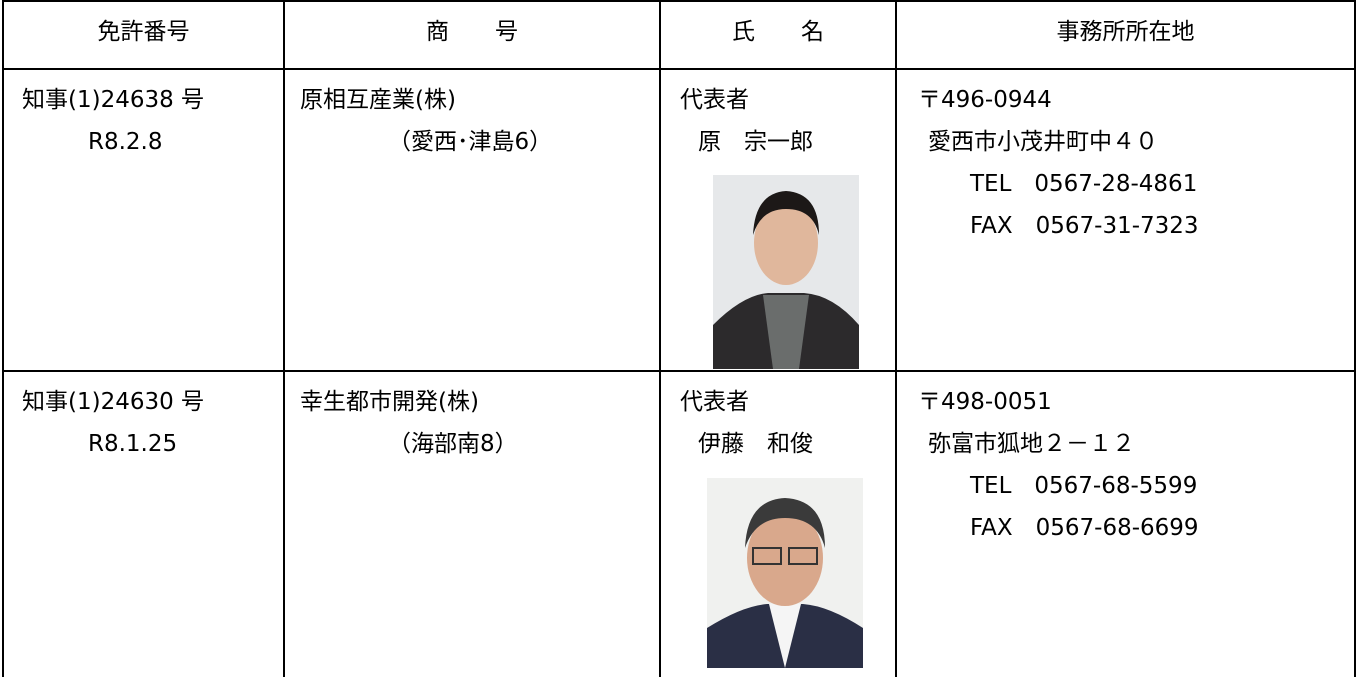 This screenshot has width=1358, height=677. Describe the element at coordinates (113, 100) in the screenshot. I see `license-line: 知事(1)24638 号` at that location.